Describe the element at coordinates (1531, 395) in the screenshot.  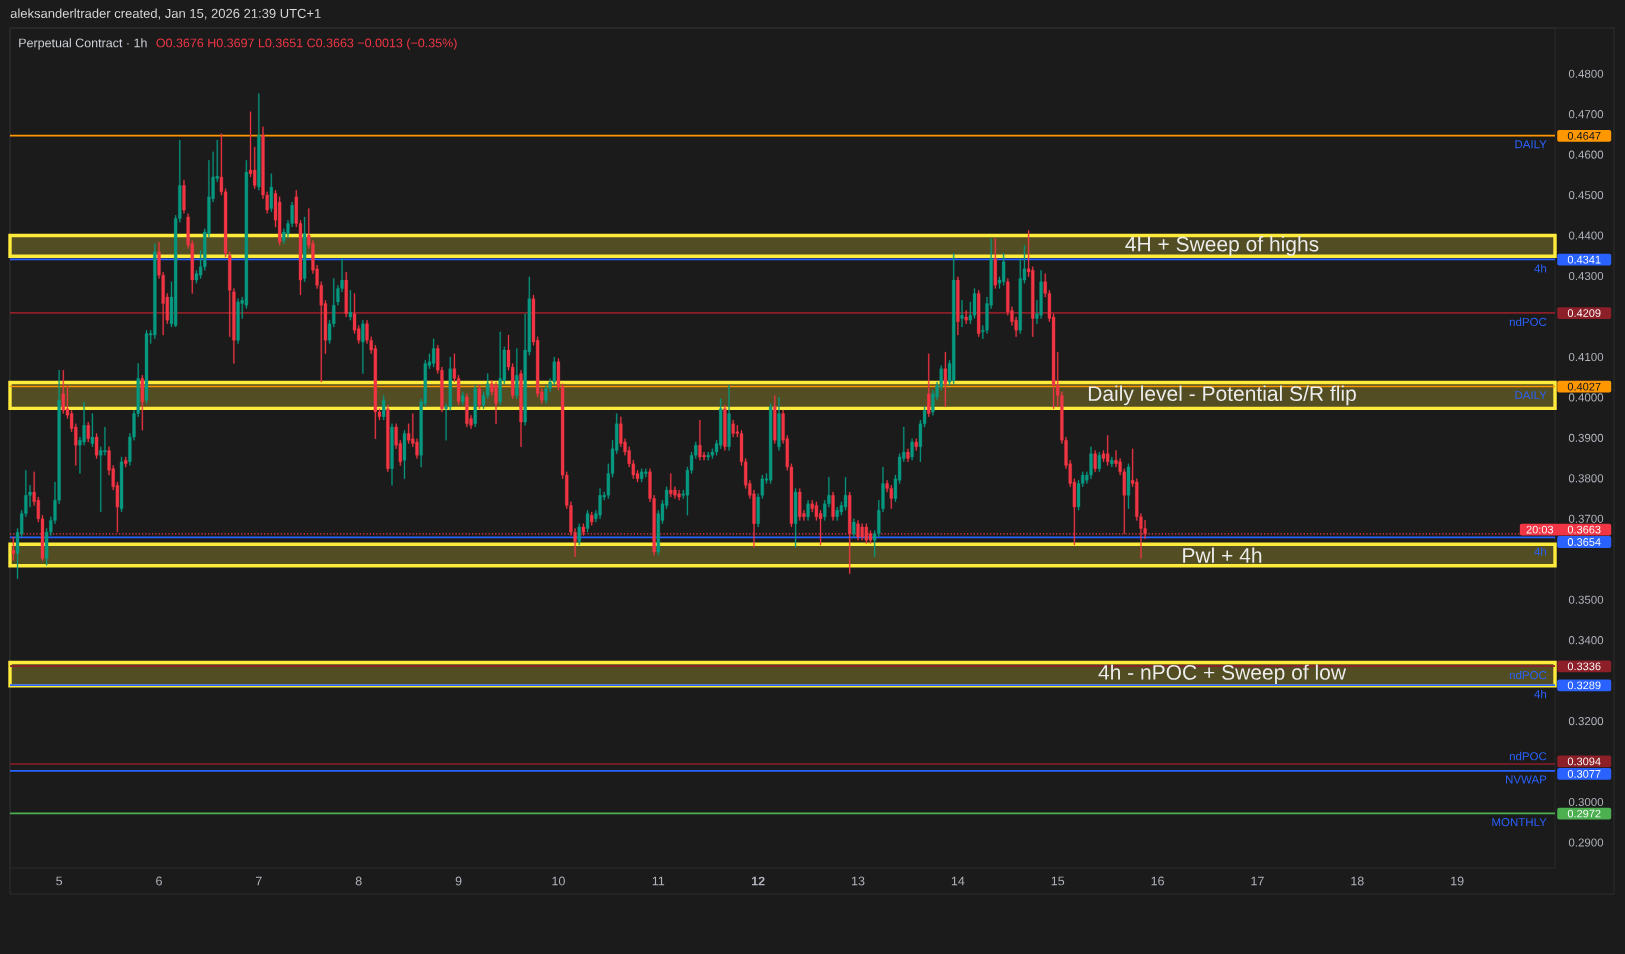
I see `annotation: DAILY` at that location.